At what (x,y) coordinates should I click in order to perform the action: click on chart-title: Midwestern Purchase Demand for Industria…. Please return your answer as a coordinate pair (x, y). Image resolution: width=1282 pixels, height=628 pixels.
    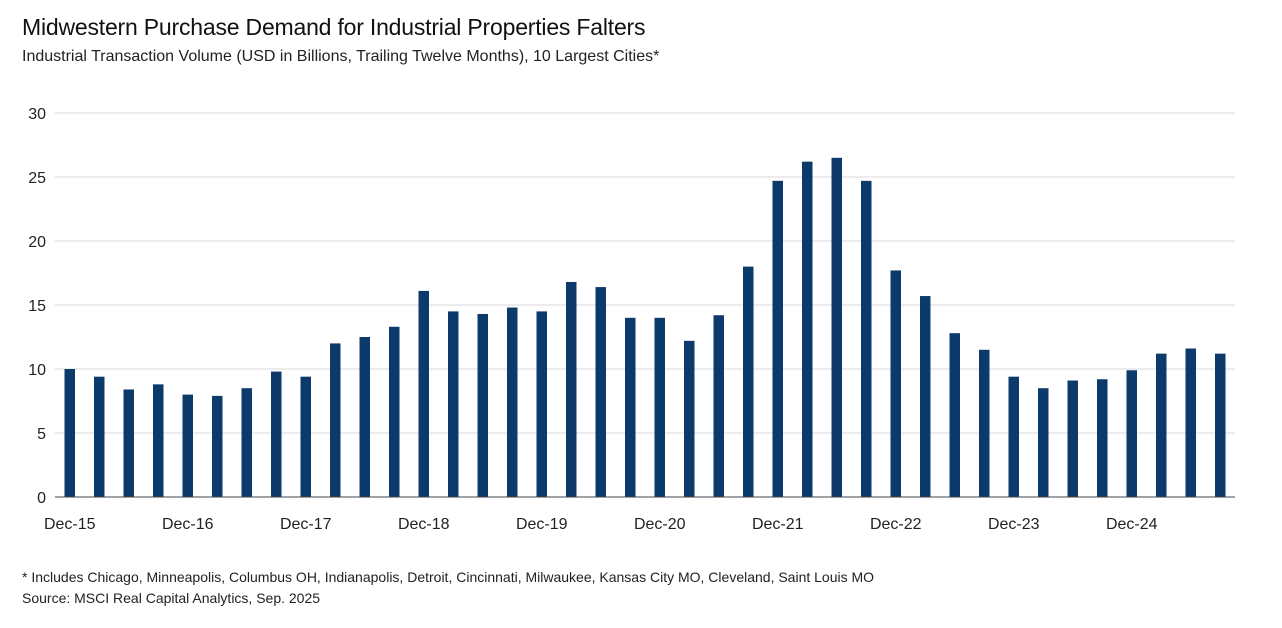
    Looking at the image, I should click on (334, 27).